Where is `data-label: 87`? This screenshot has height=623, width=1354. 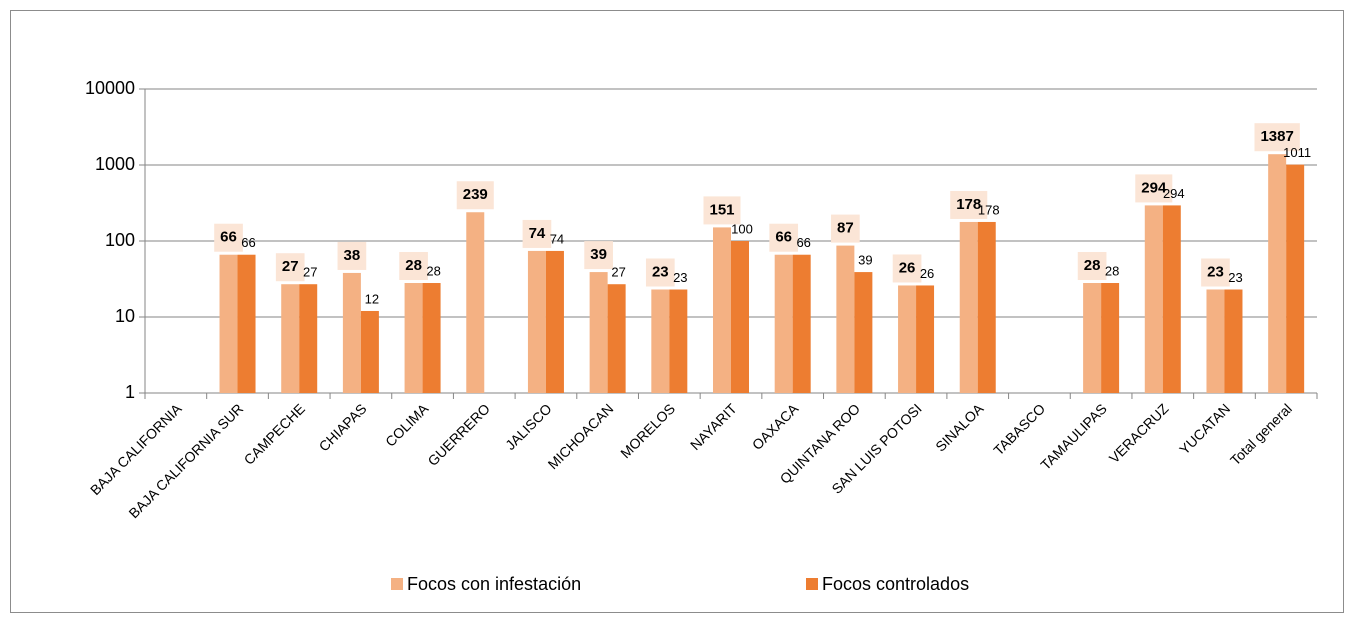
data-label: 87 is located at coordinates (845, 228).